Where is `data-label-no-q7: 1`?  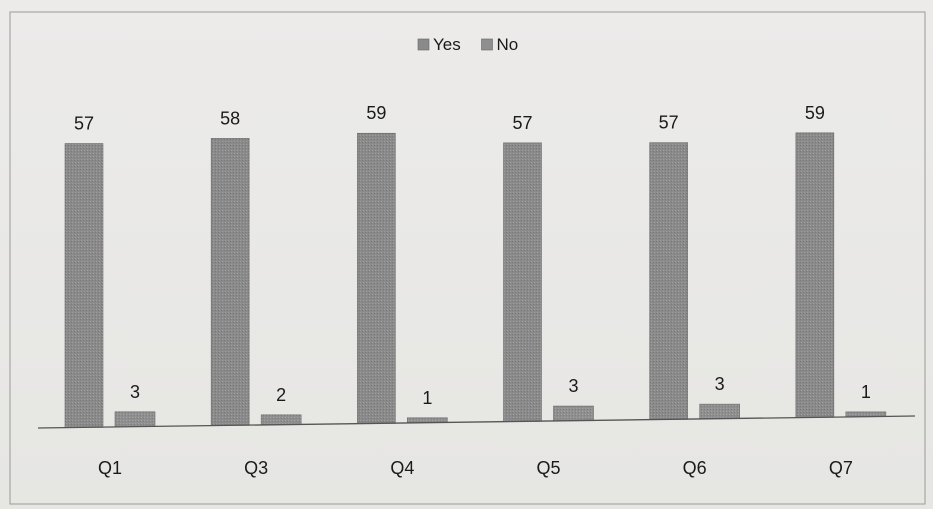
data-label-no-q7: 1 is located at coordinates (866, 392).